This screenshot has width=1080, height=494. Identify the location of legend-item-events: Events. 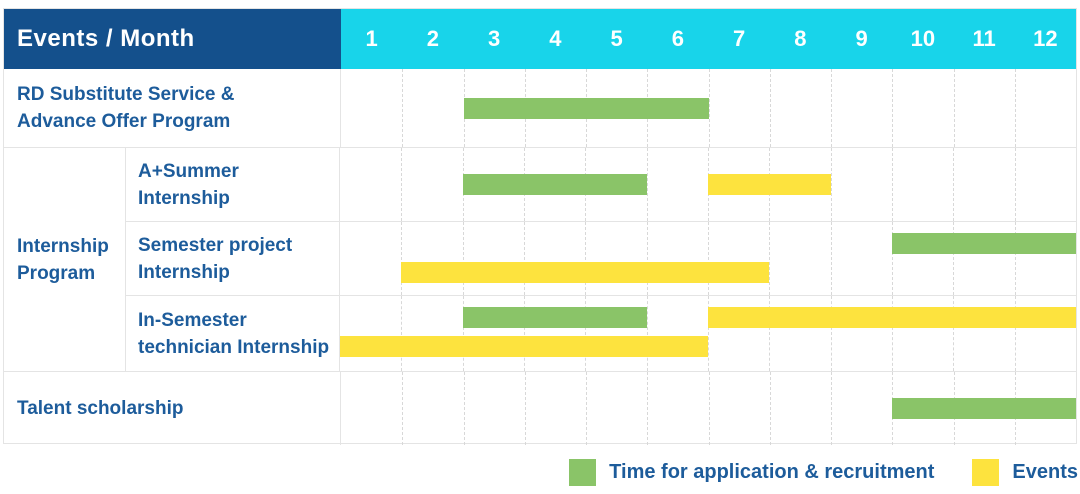
(1025, 472).